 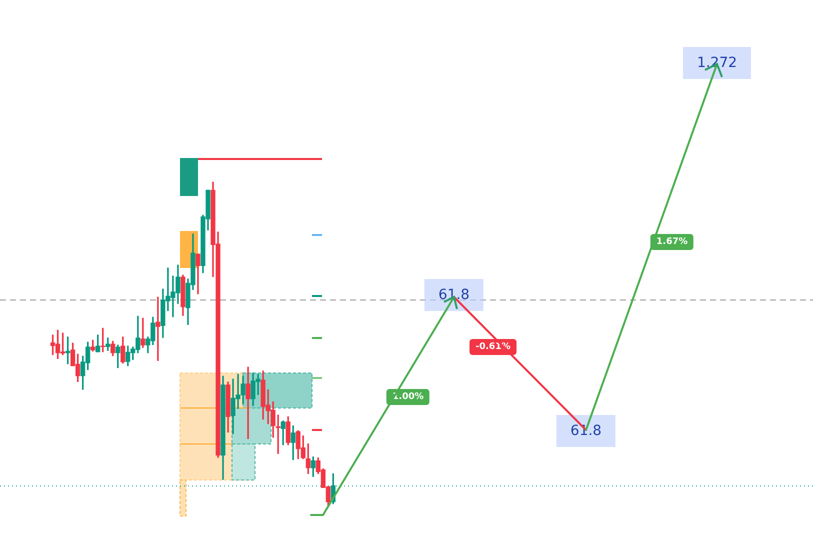 What do you see at coordinates (158, 328) in the screenshot?
I see `candlestick` at bounding box center [158, 328].